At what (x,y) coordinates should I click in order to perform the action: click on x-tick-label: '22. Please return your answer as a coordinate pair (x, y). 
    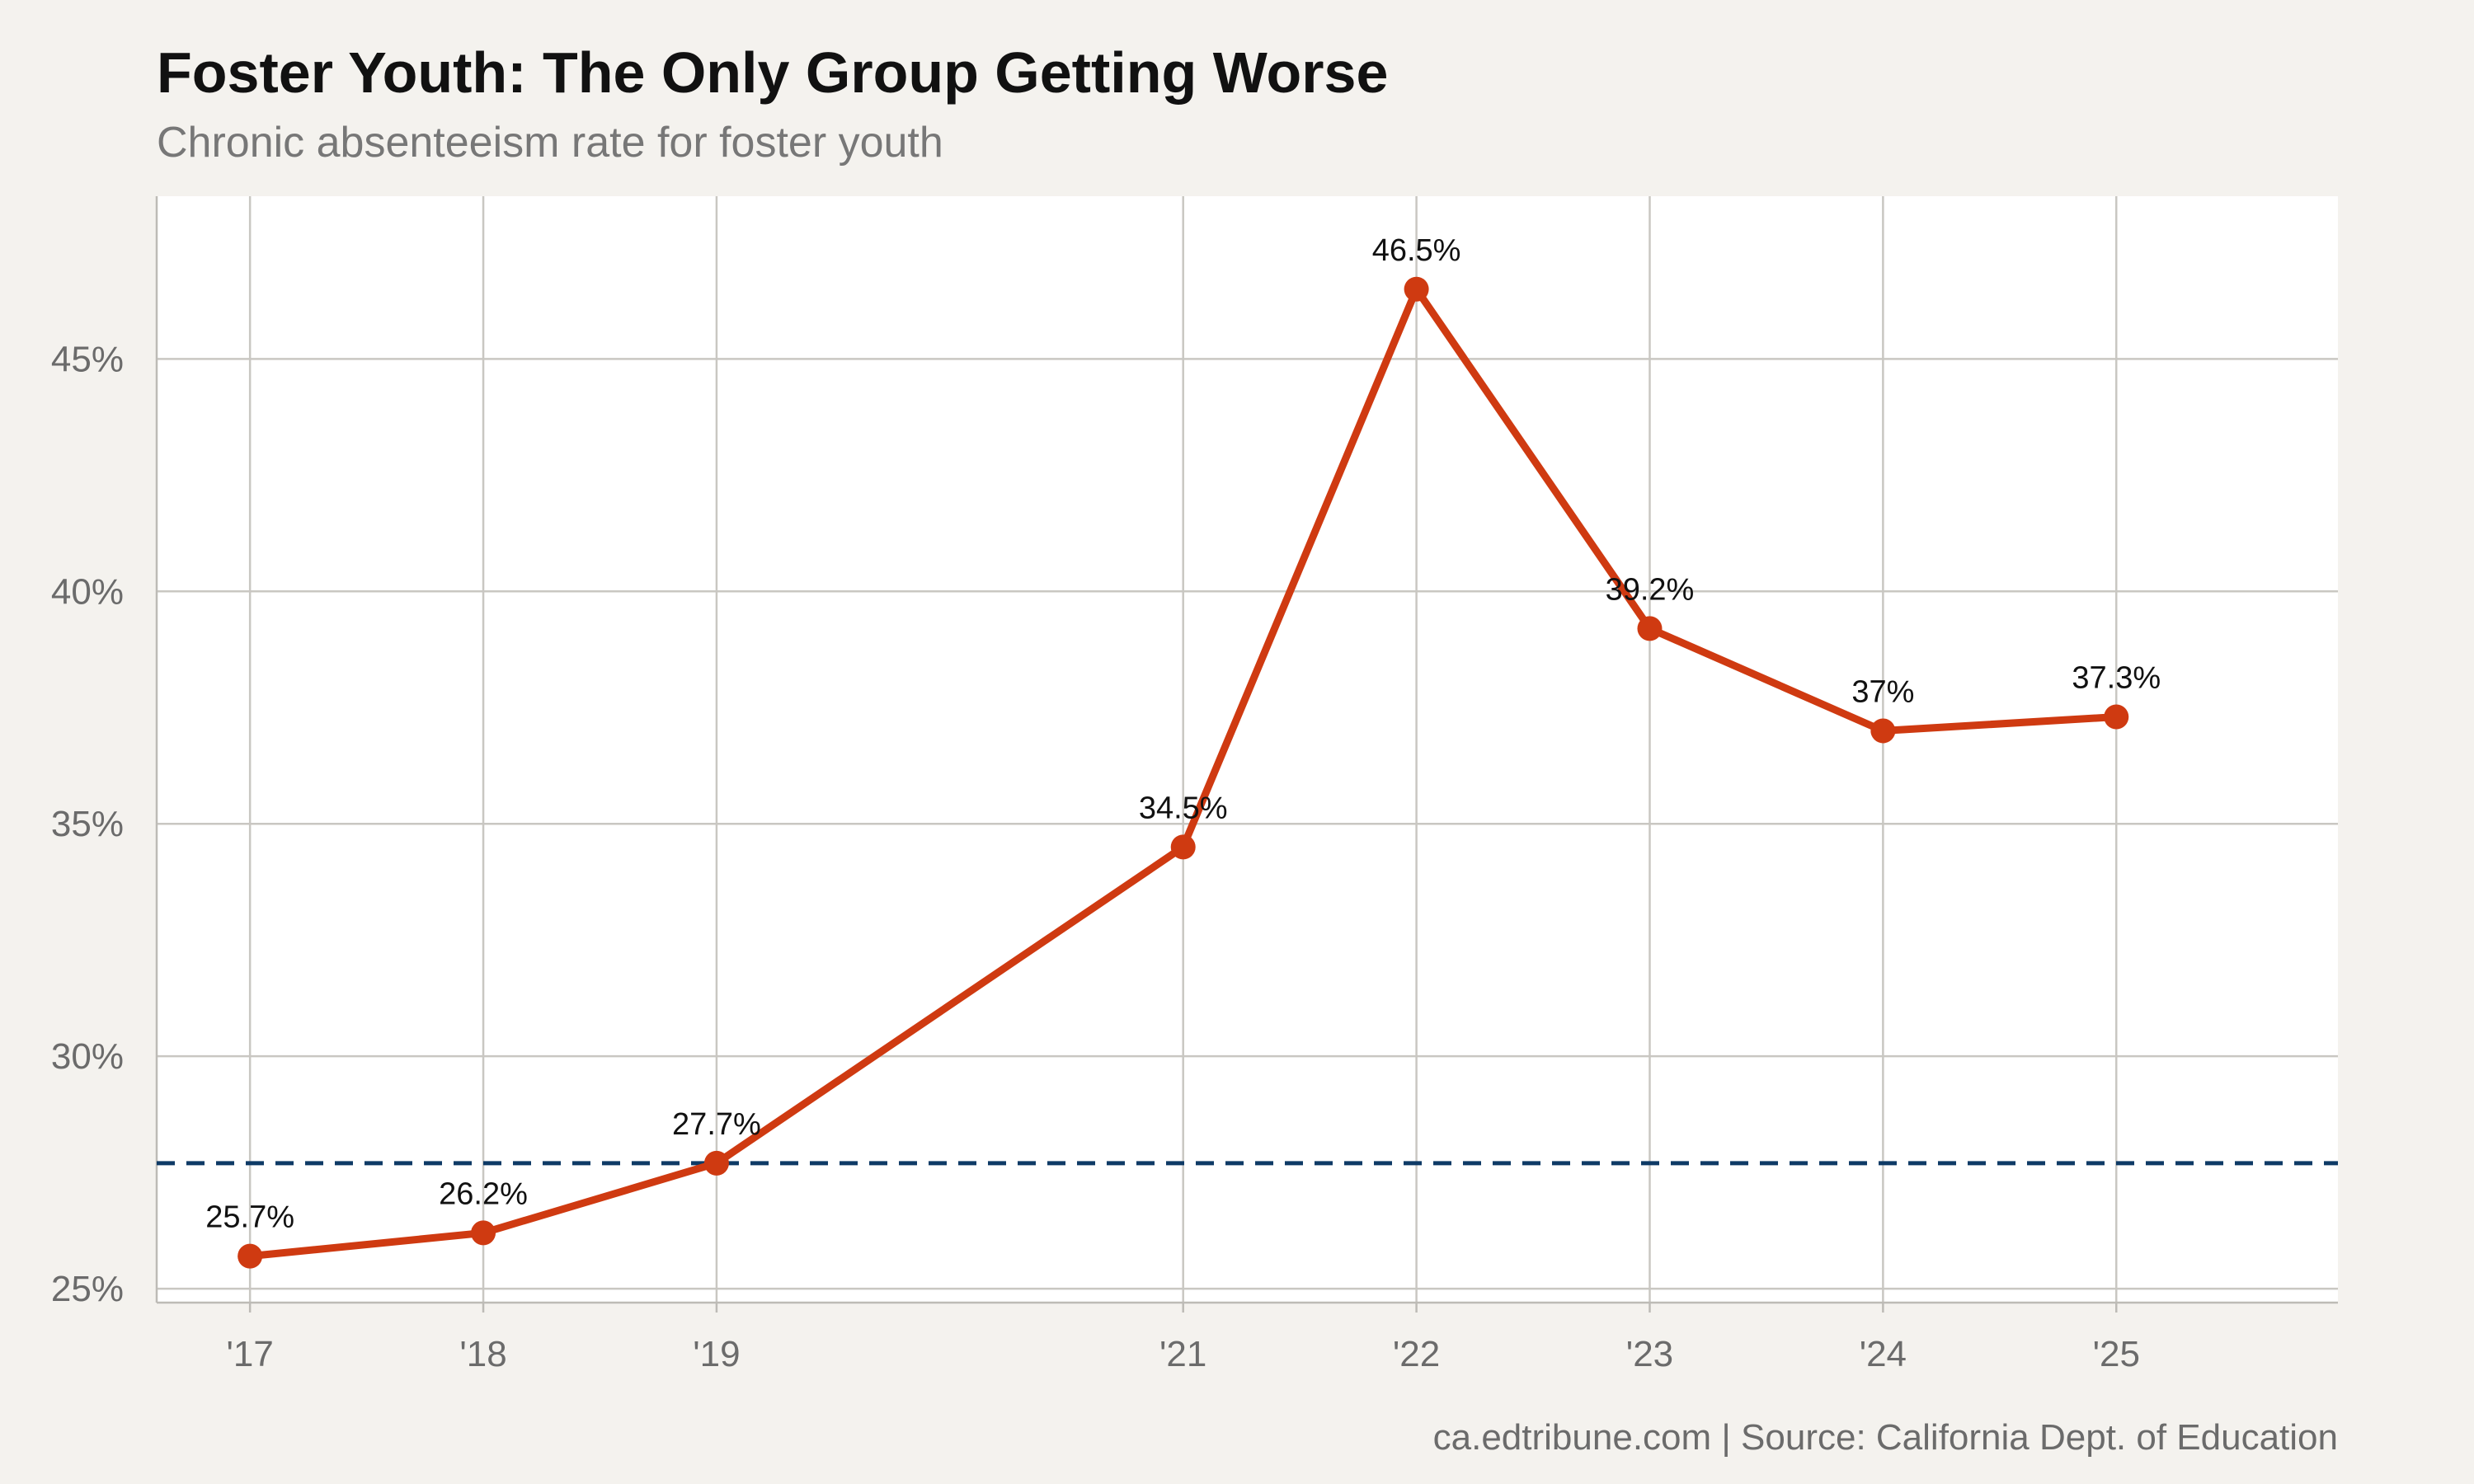
    Looking at the image, I should click on (1416, 1354).